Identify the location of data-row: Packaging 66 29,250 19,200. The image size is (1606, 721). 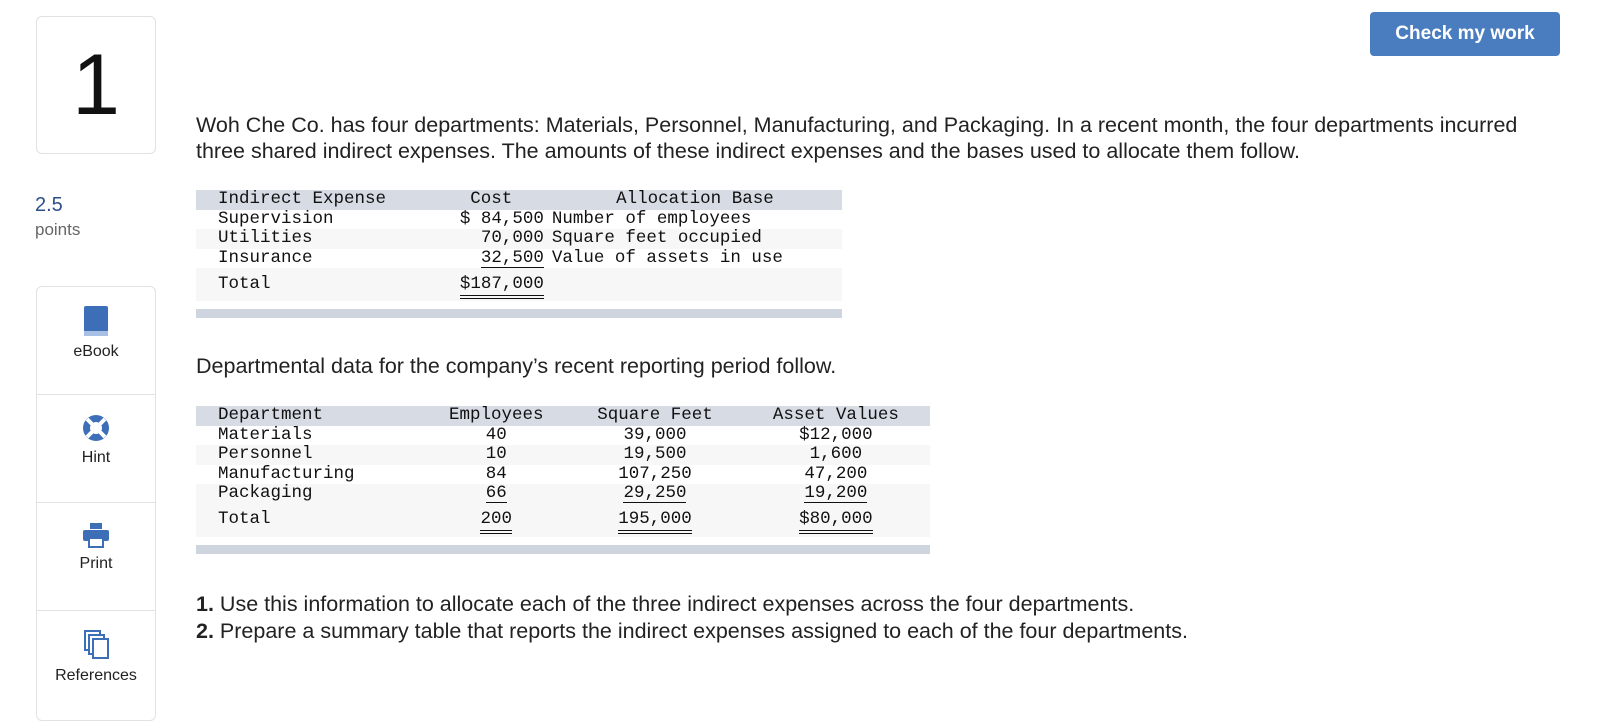
(563, 493).